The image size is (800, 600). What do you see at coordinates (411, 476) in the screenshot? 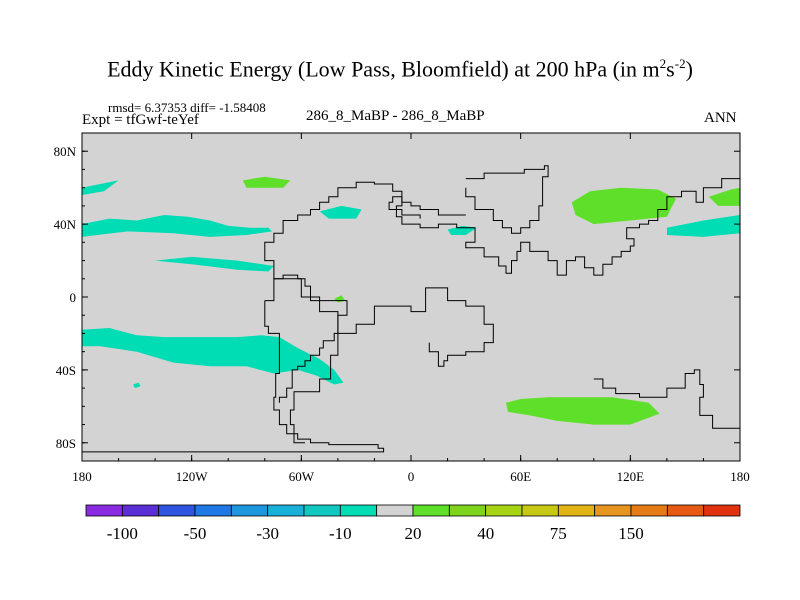
I see `x-tick-label: 0` at bounding box center [411, 476].